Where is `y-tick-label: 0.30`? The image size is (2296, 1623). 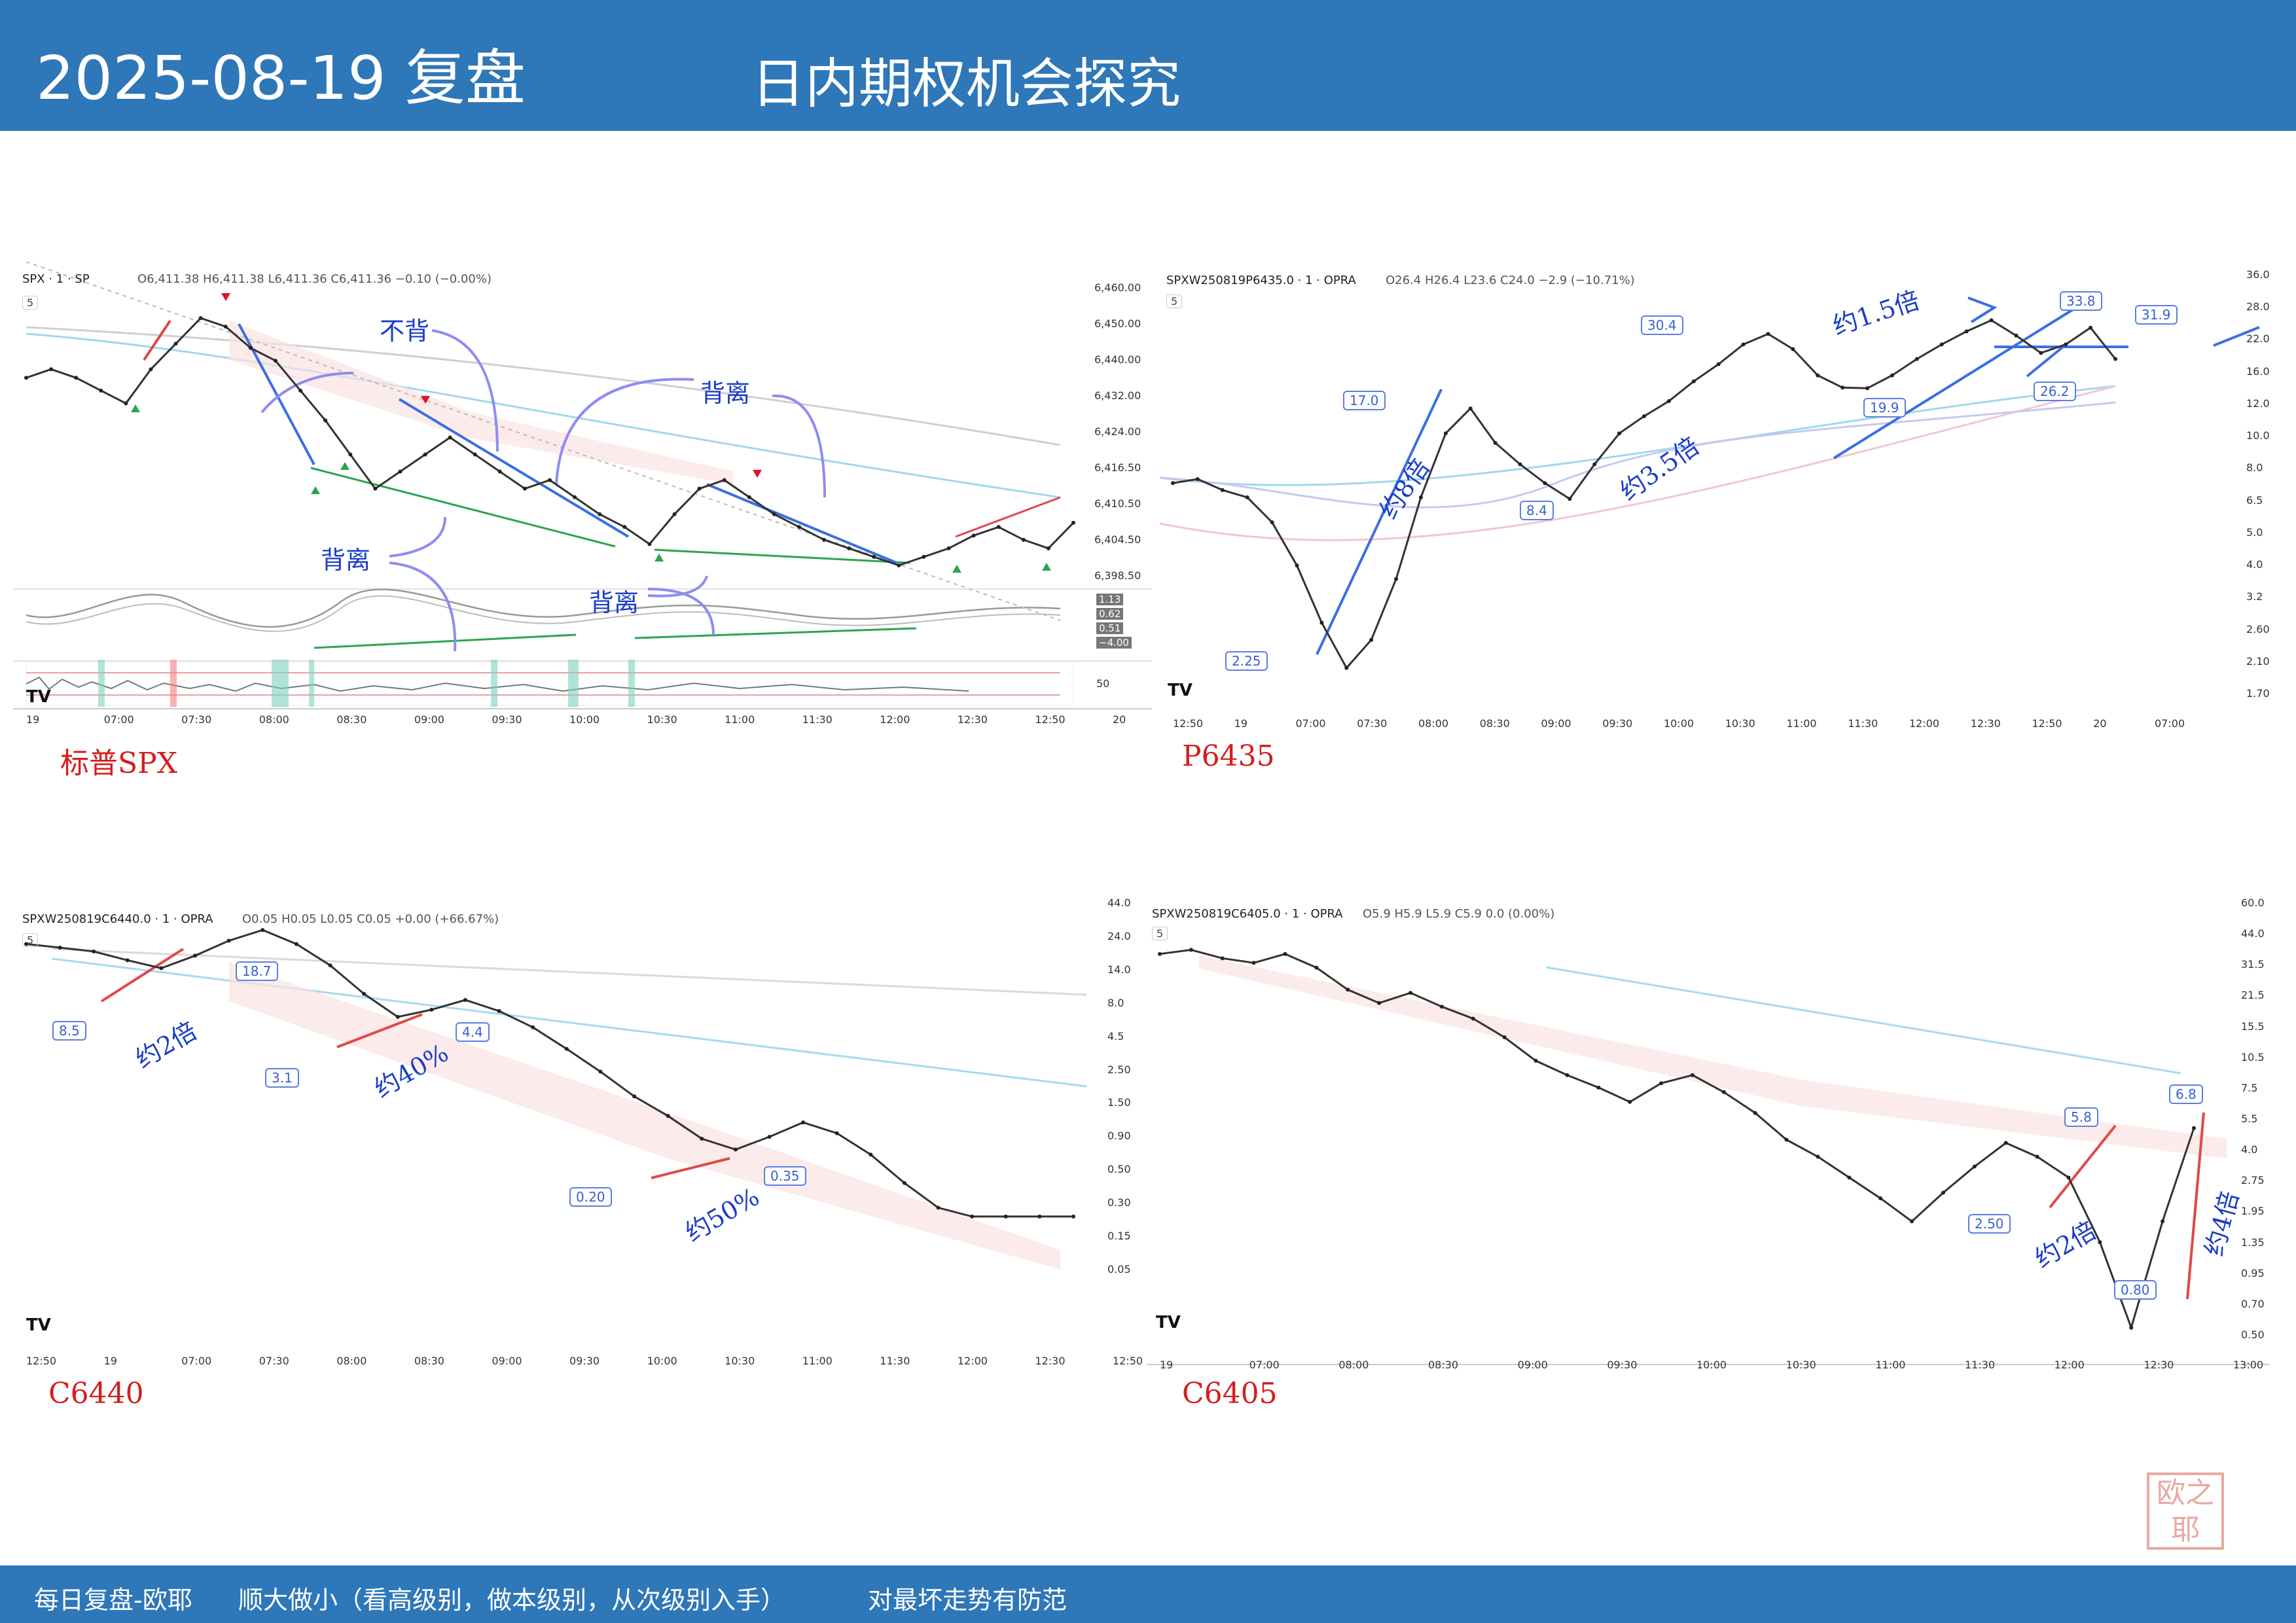
y-tick-label: 0.30 is located at coordinates (1119, 1202).